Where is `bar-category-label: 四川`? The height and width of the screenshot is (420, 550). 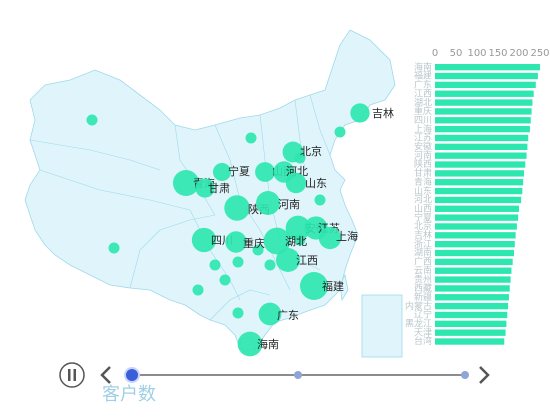 bar-category-label: 四川 is located at coordinates (423, 121).